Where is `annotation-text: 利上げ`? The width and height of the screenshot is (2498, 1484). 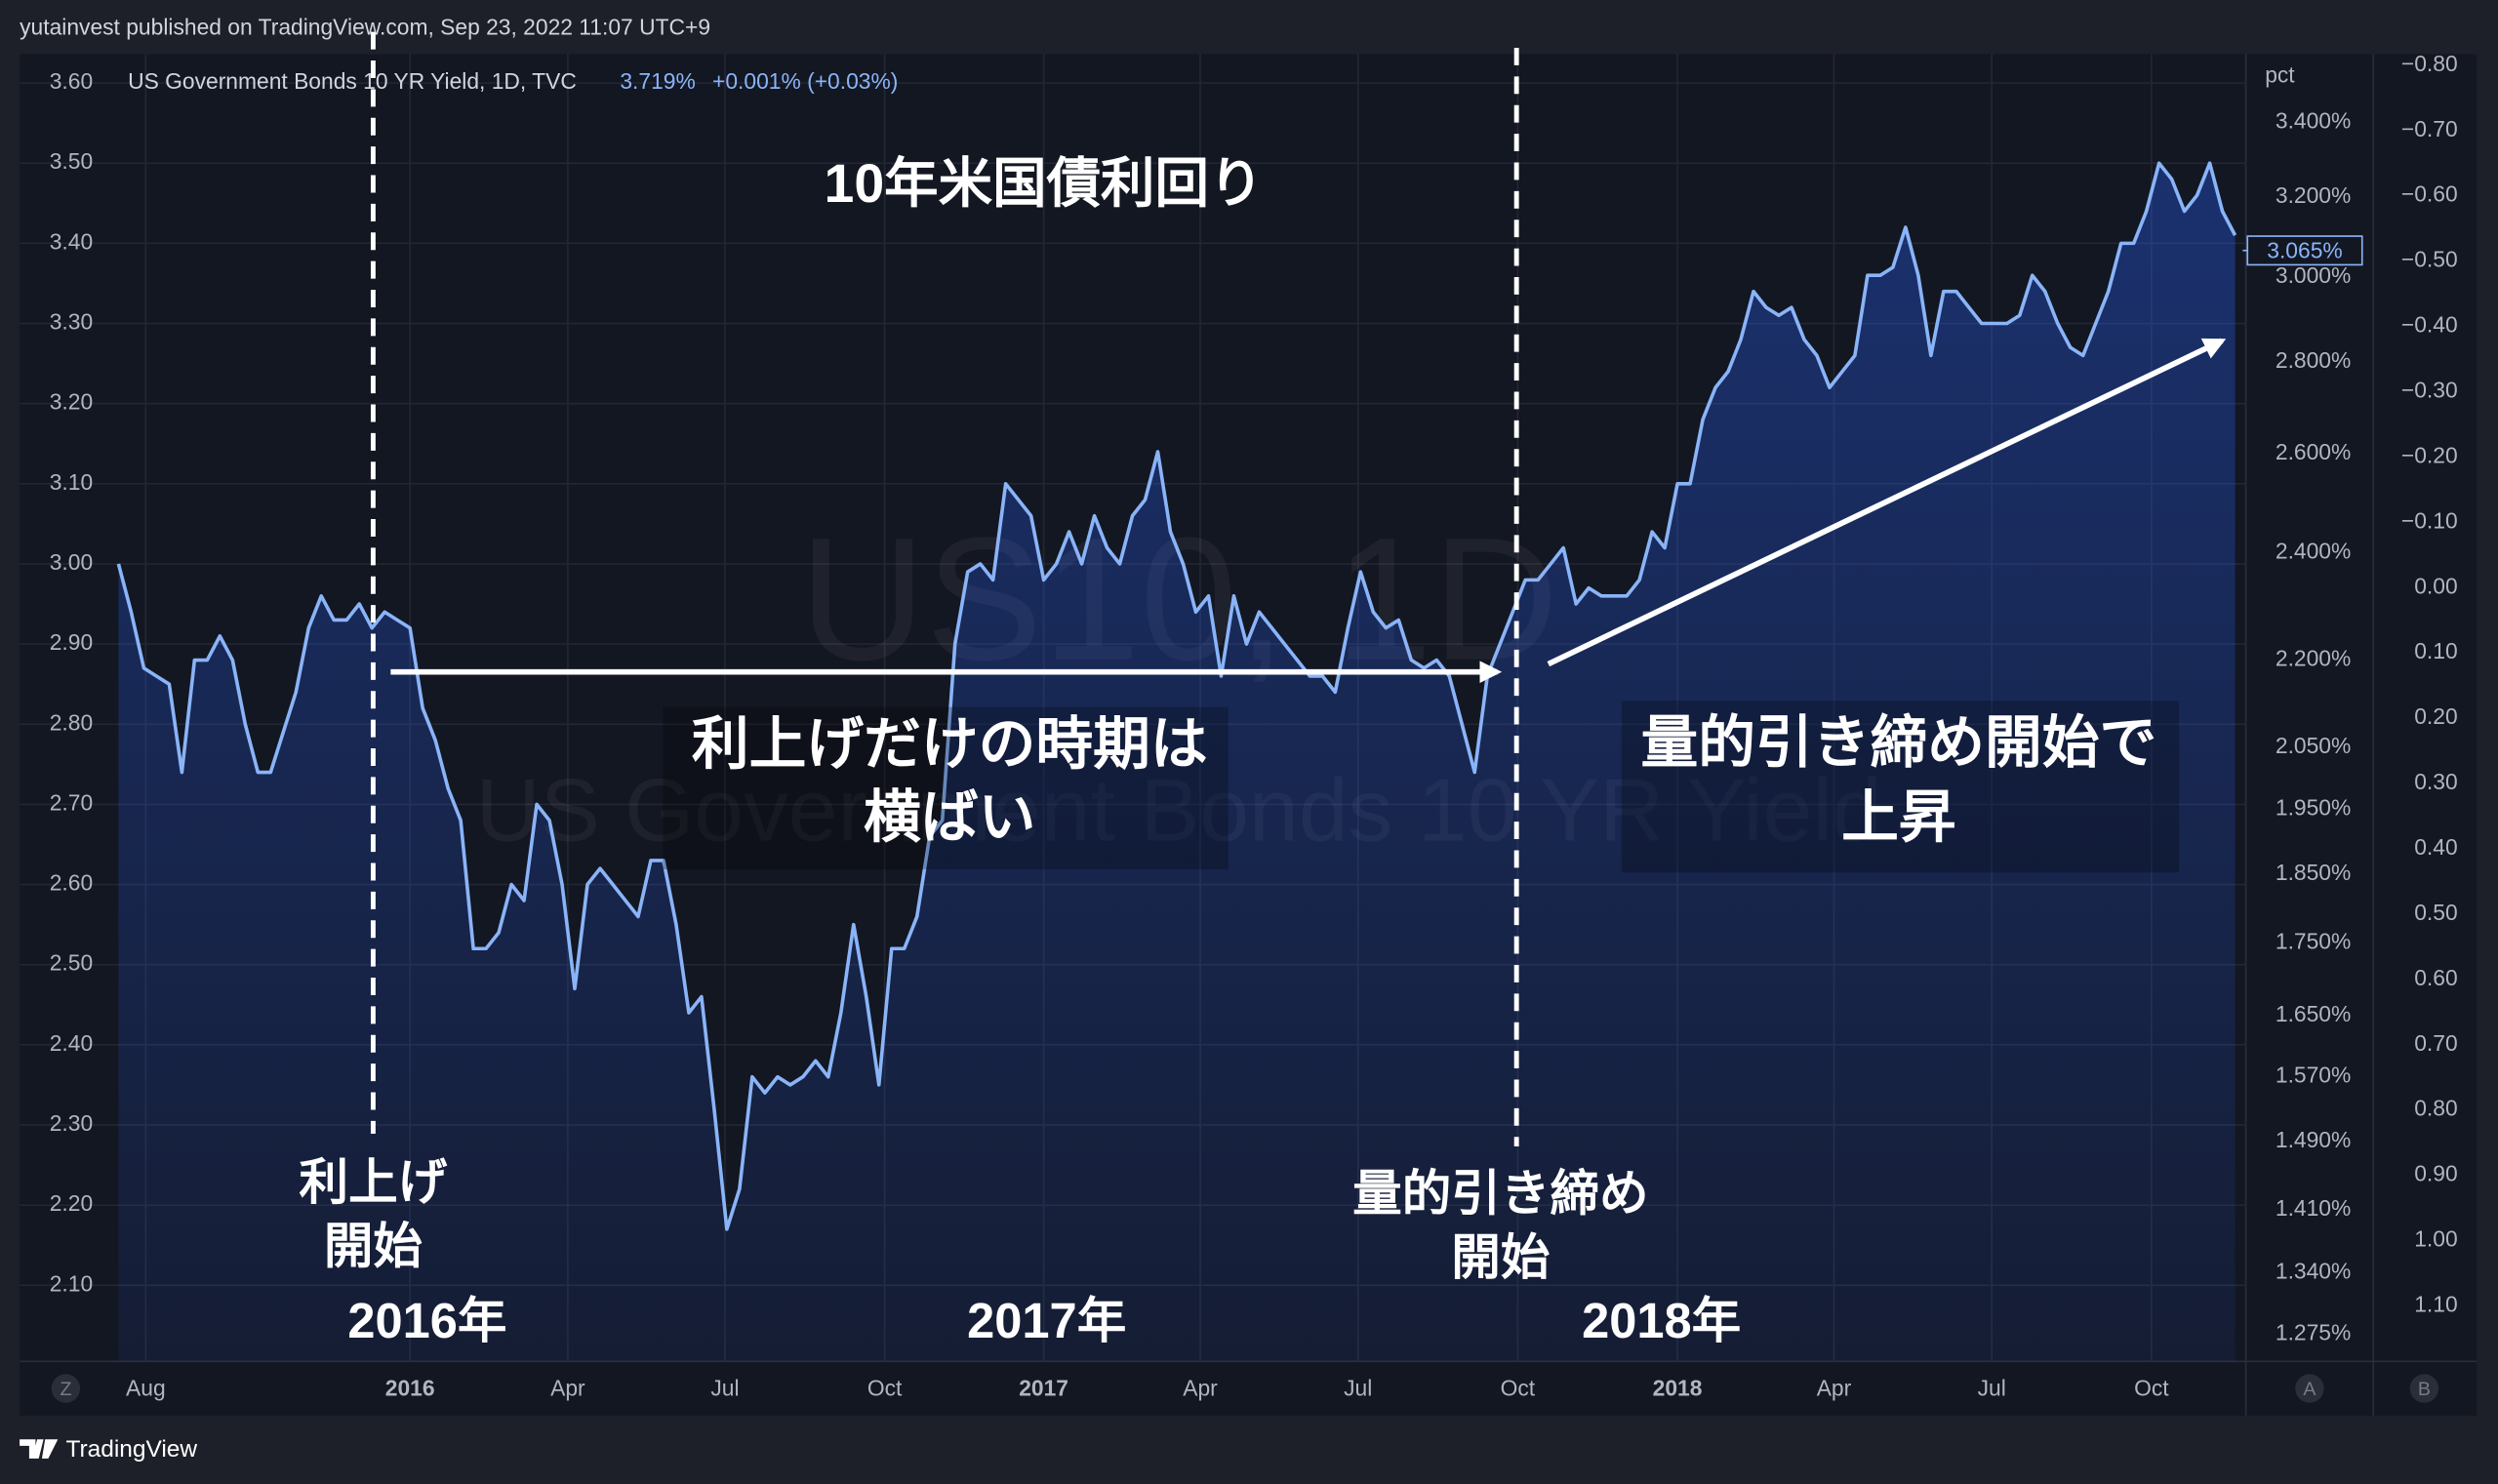
annotation-text: 利上げ is located at coordinates (374, 1182).